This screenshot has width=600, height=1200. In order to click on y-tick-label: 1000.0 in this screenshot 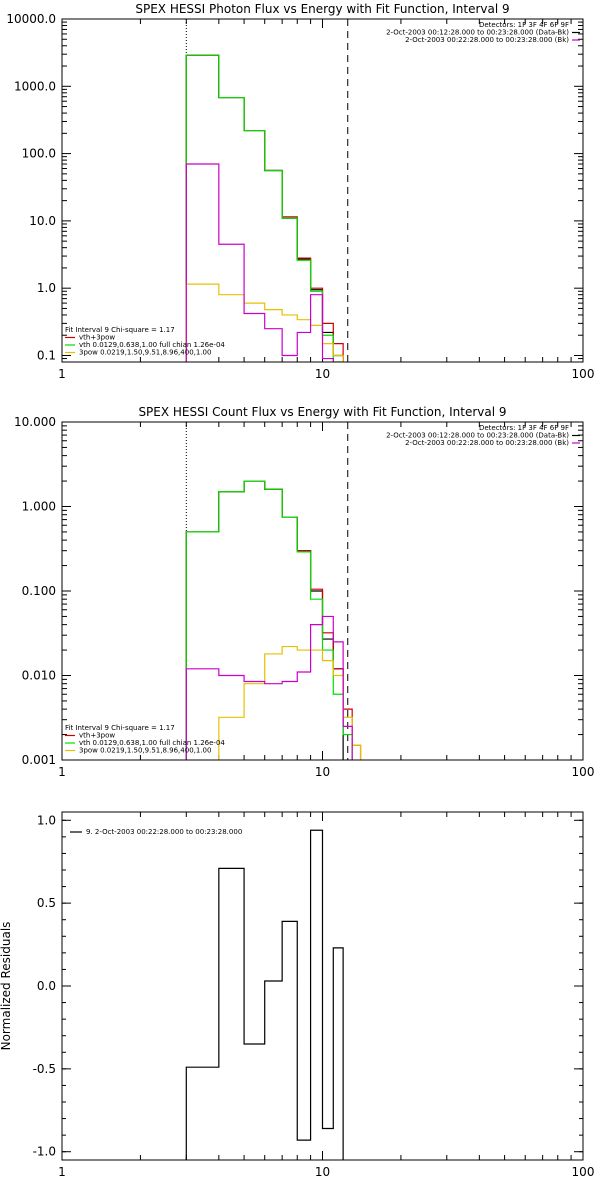, I will do `click(35, 86)`.